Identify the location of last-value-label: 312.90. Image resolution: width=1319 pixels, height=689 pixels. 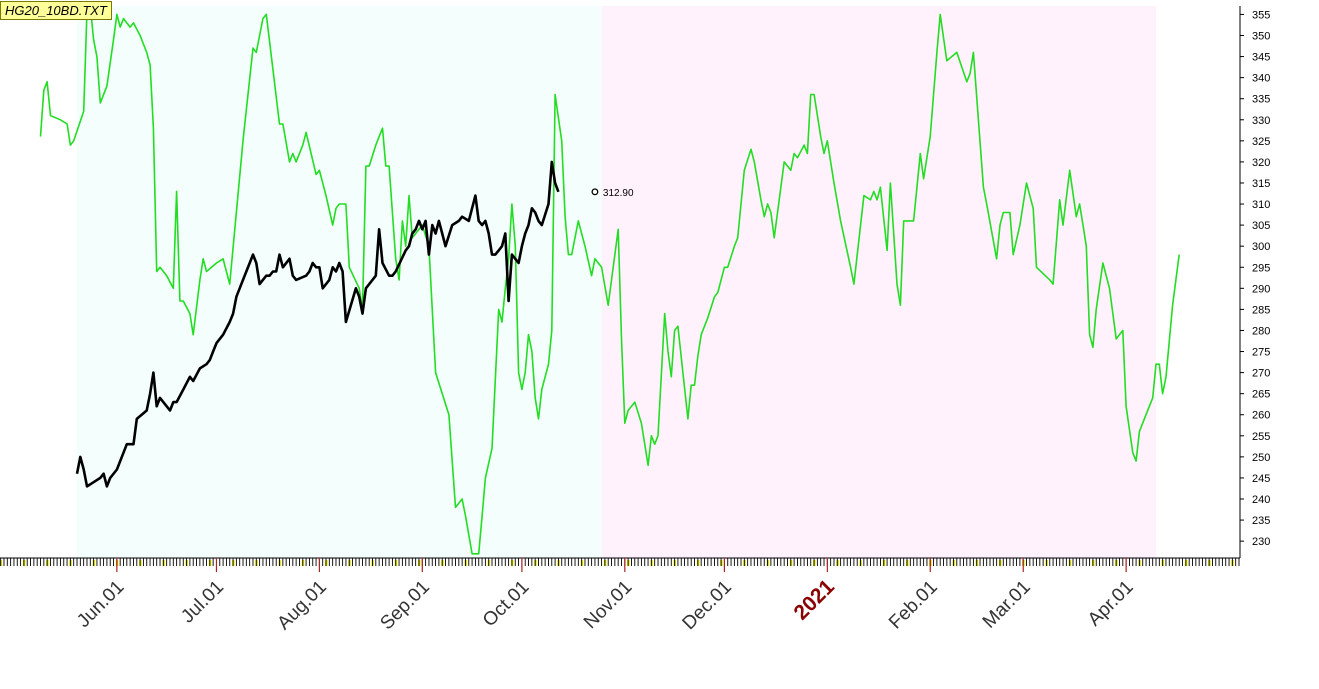
(618, 193).